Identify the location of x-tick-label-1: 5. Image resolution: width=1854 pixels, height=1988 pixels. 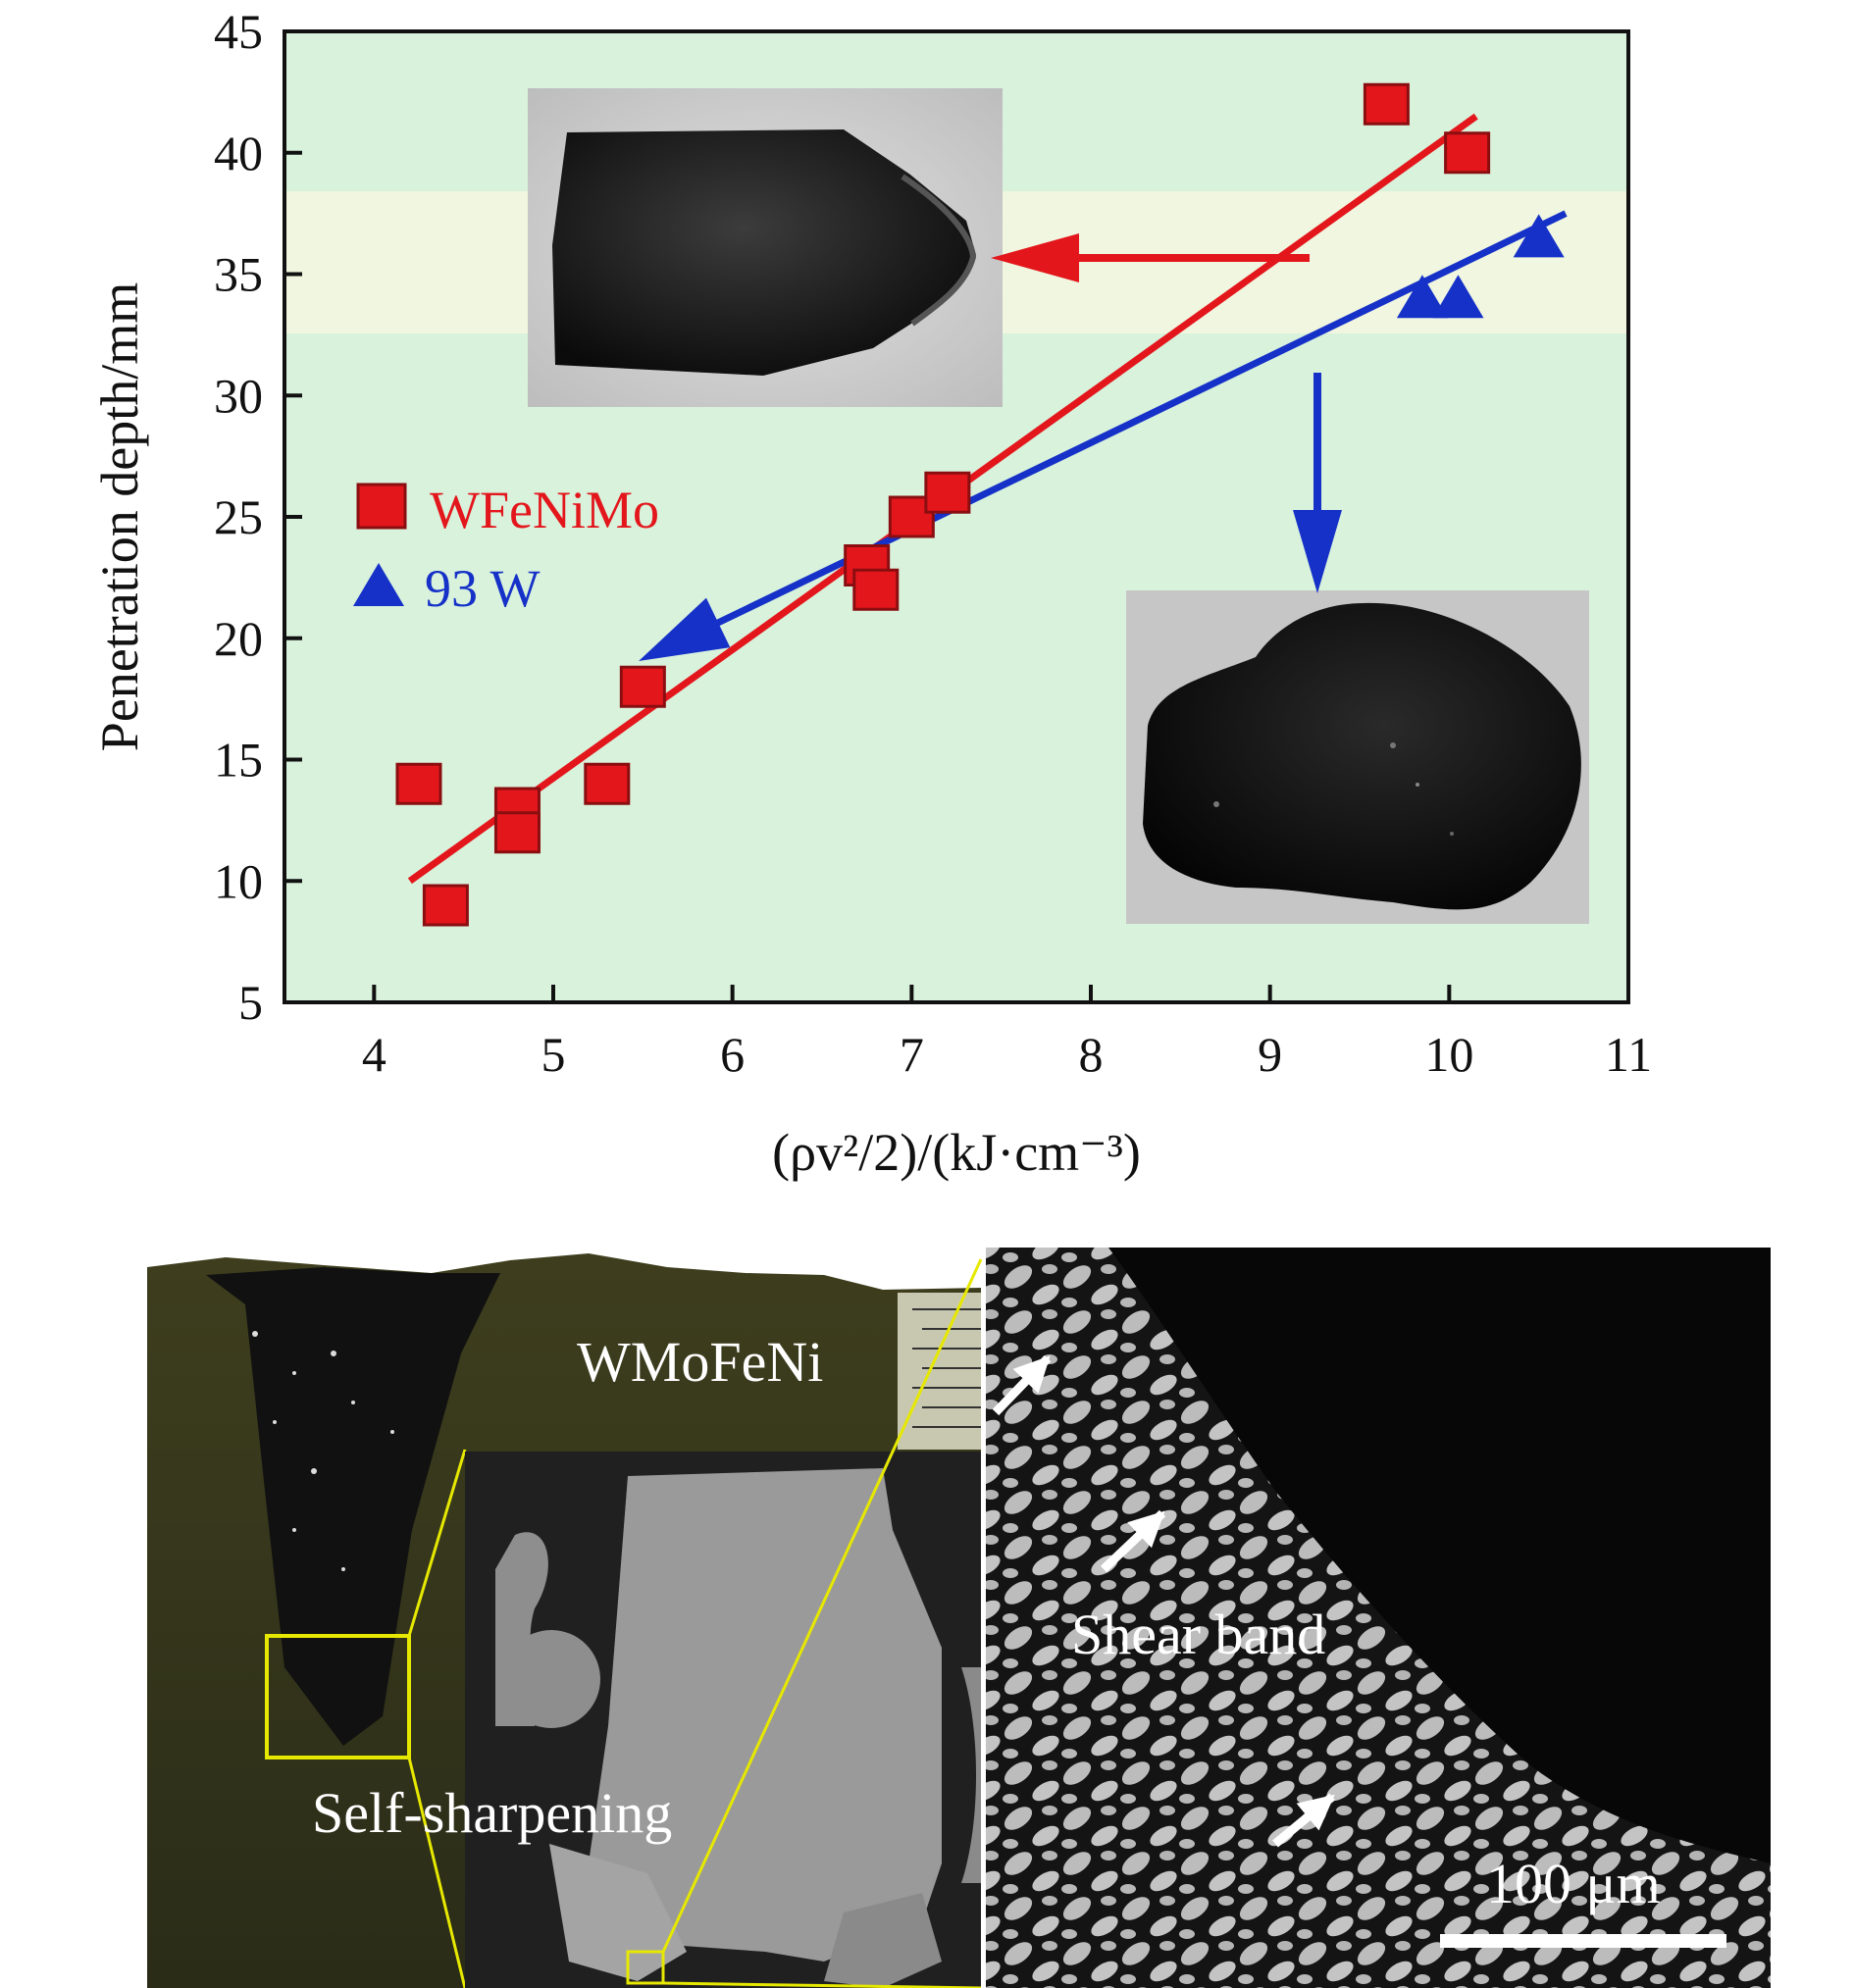
(553, 1054).